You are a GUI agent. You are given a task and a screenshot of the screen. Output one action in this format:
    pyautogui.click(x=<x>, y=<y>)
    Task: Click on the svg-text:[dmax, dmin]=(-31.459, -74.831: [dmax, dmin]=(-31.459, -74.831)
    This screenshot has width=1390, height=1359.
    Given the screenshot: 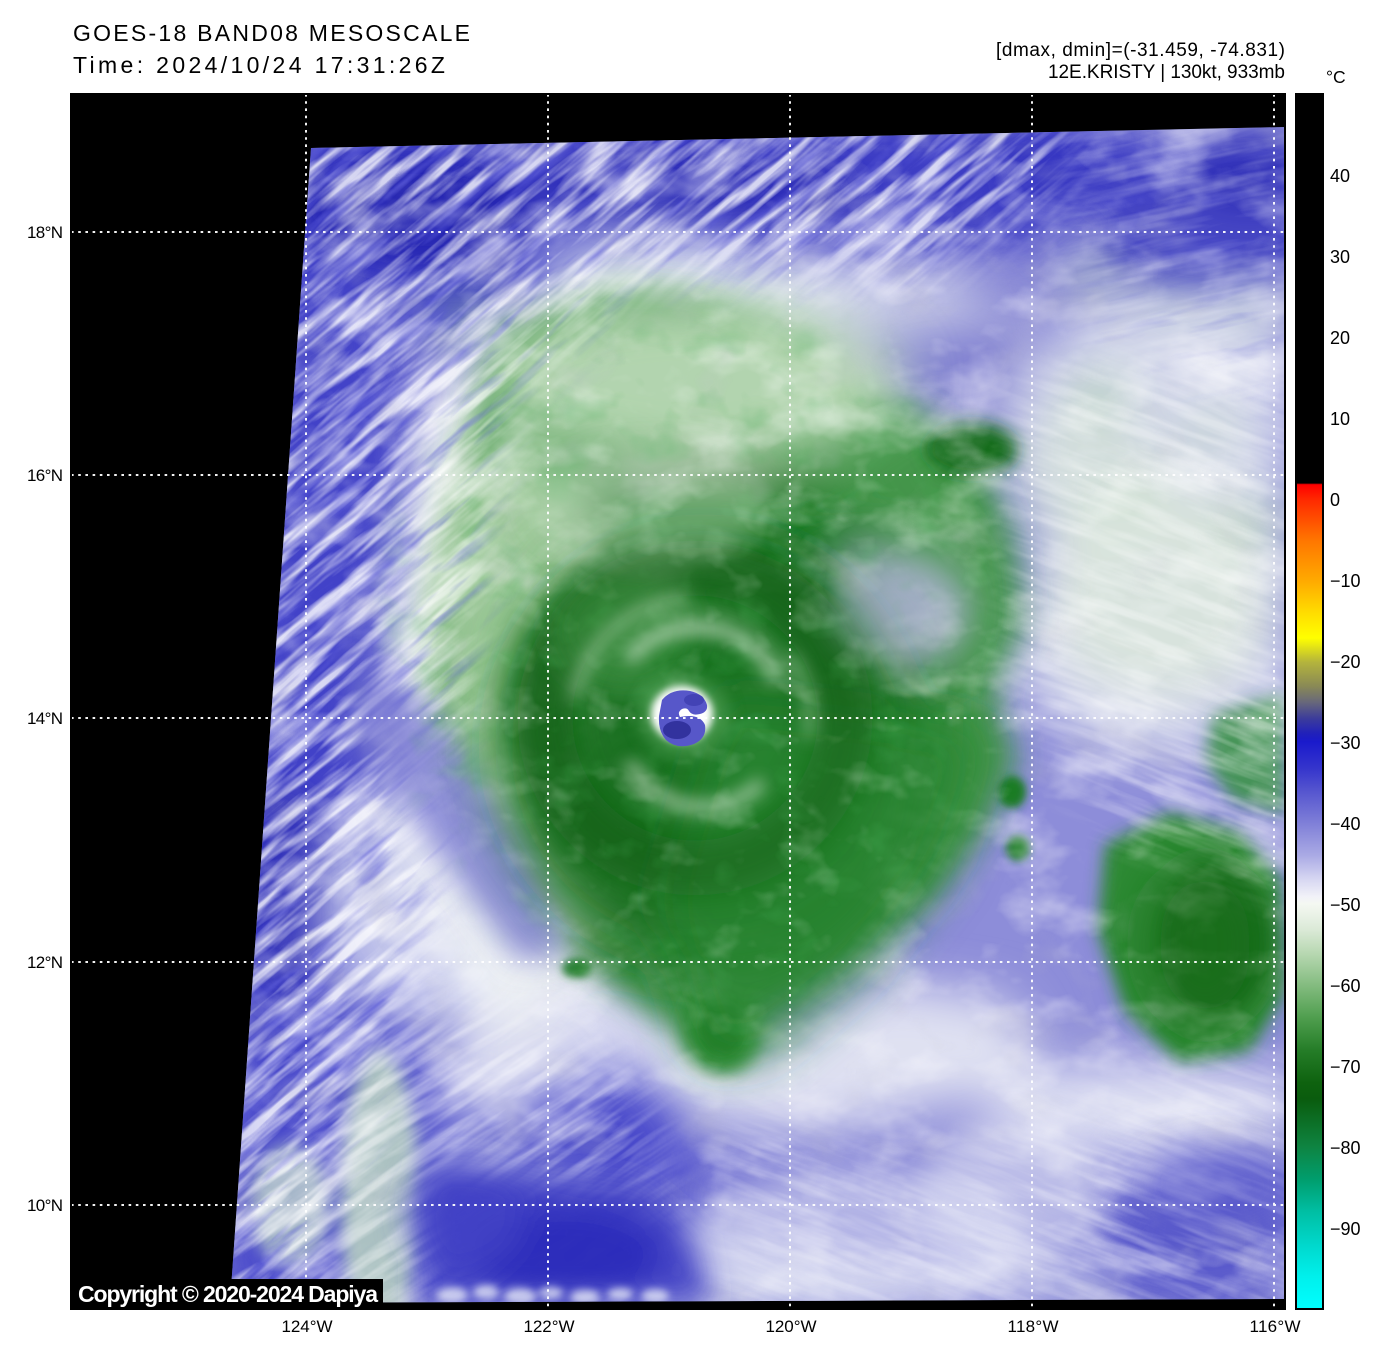 What is the action you would take?
    pyautogui.click(x=1140, y=50)
    